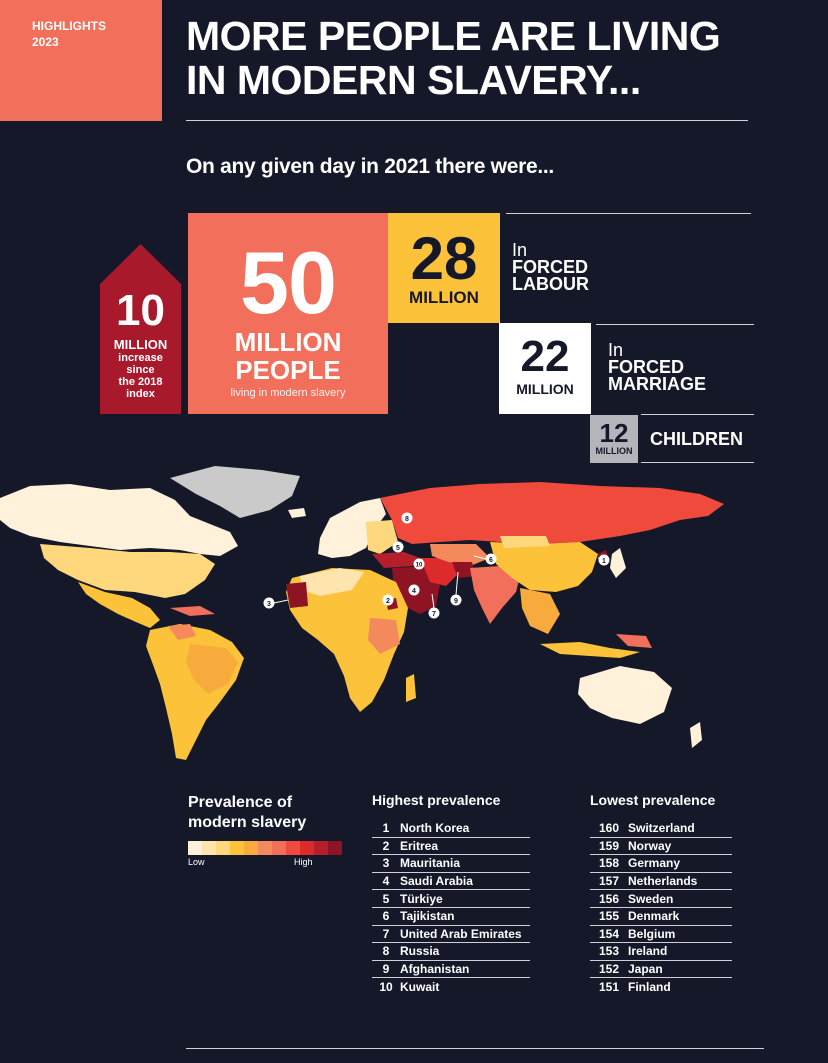 The width and height of the screenshot is (828, 1063). I want to click on highest-prevalence-heading: Highest prevalence, so click(436, 800).